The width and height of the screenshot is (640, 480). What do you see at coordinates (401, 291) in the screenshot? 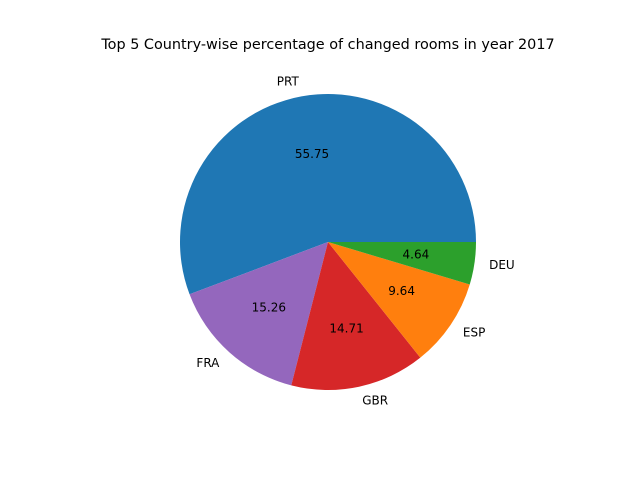
I see `slice-value-esp: 9.64` at bounding box center [401, 291].